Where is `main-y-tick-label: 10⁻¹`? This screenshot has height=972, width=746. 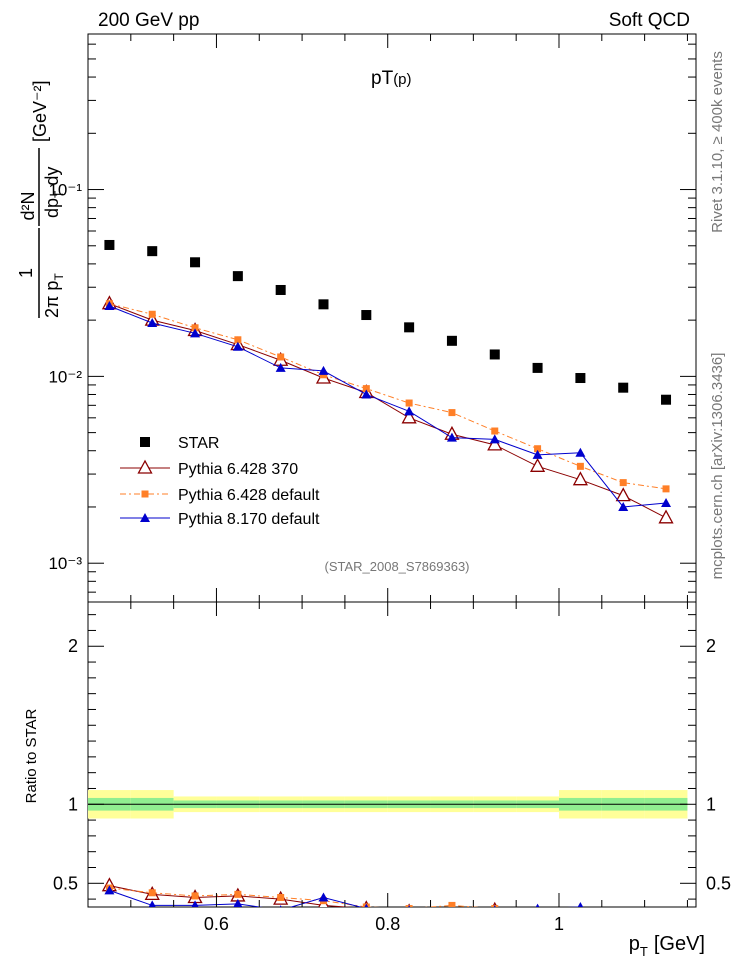 main-y-tick-label: 10⁻¹ is located at coordinates (65, 190).